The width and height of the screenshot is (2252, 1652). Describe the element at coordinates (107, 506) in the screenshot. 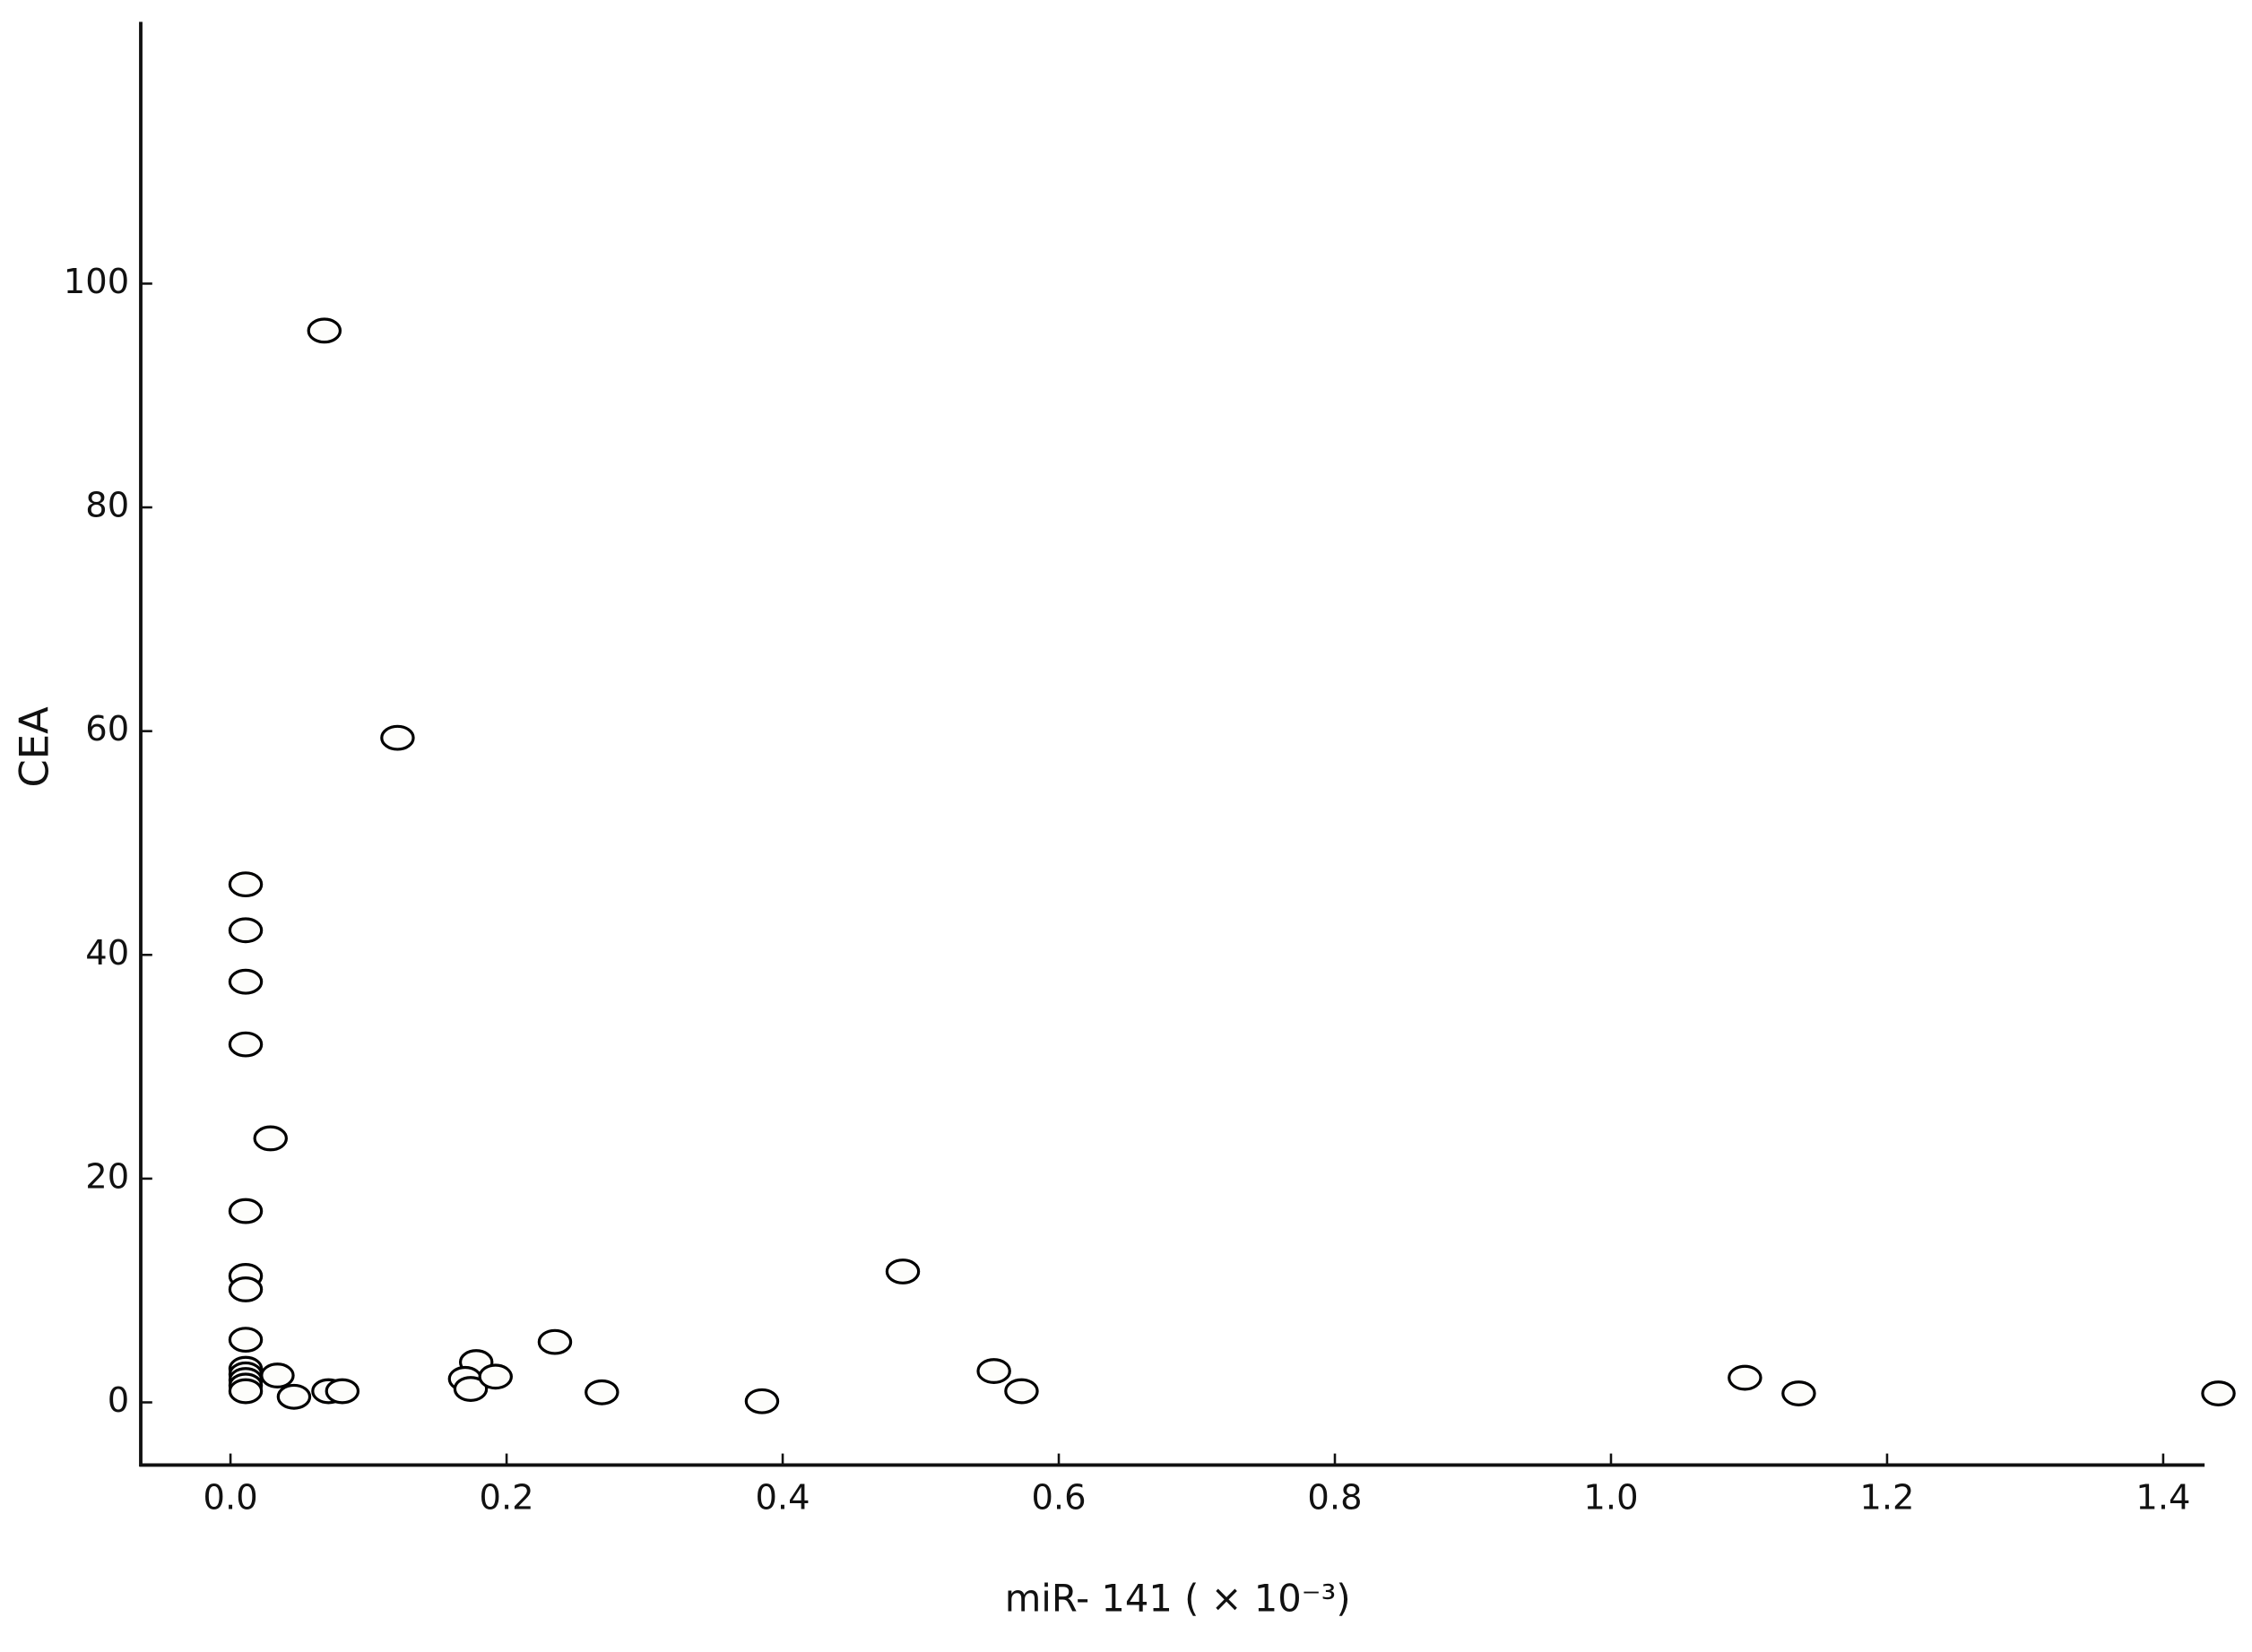

I see `y-tick-label: 80` at that location.